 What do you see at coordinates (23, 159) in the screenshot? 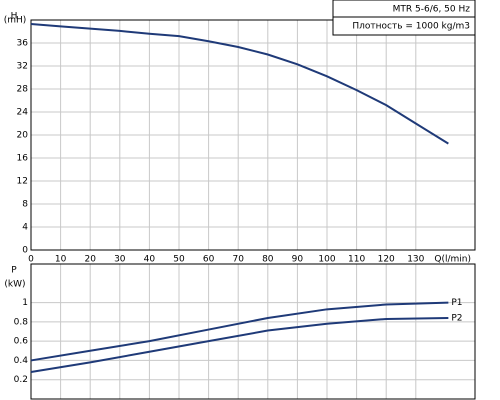
I see `y-tick-label: 16` at bounding box center [23, 159].